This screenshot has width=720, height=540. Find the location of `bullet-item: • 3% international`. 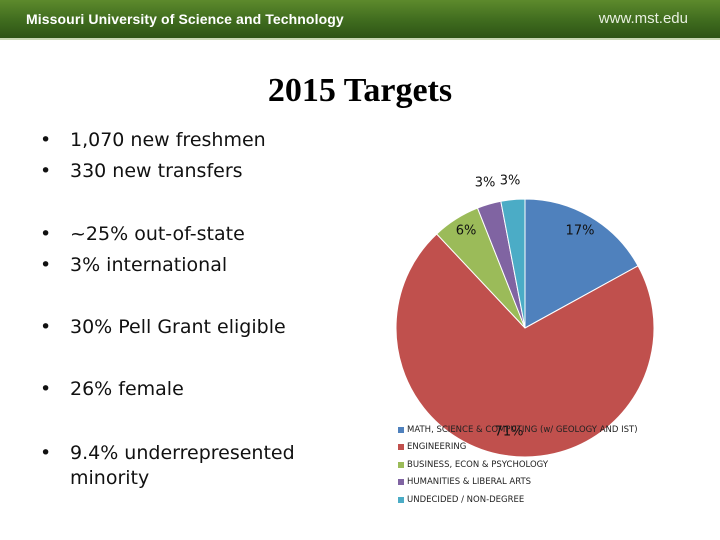

bullet-item: • 3% international is located at coordinates (142, 265).